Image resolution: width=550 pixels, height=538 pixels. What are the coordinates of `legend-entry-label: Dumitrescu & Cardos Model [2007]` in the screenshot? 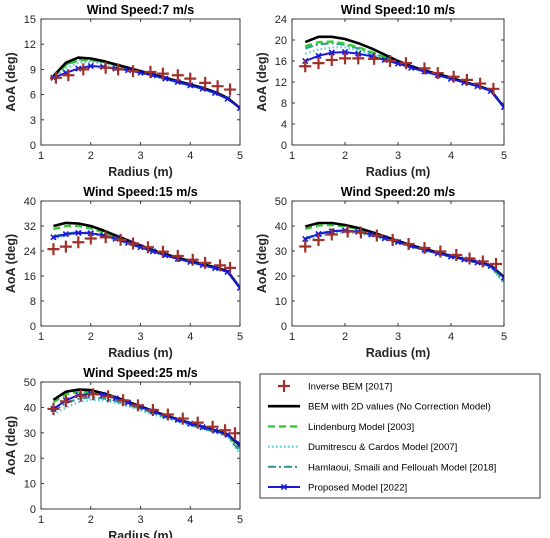 It's located at (382, 447).